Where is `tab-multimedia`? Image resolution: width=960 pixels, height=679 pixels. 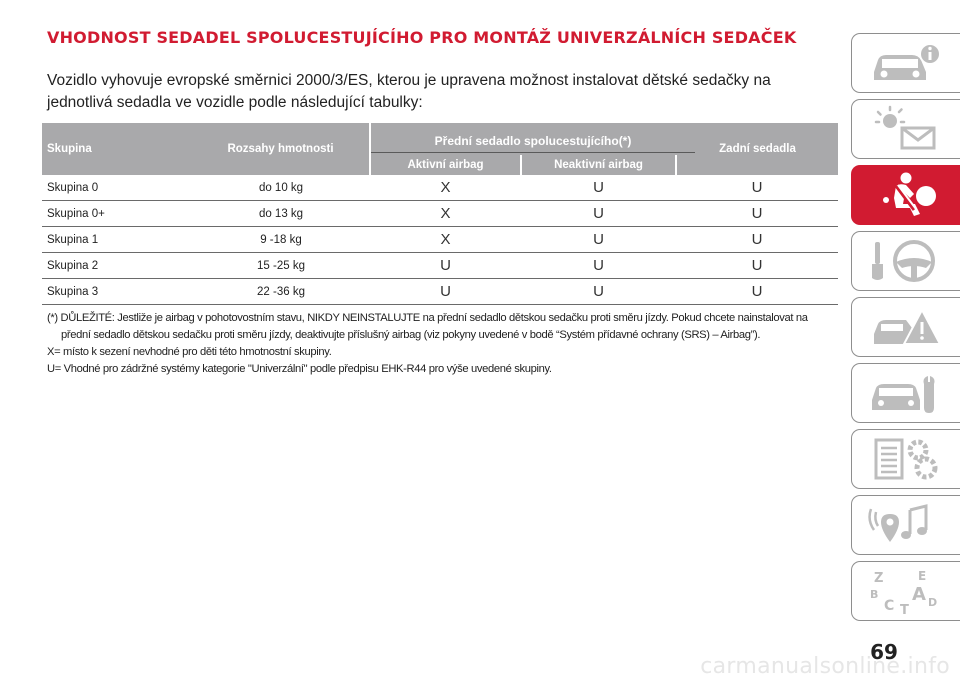 tab-multimedia is located at coordinates (905, 525).